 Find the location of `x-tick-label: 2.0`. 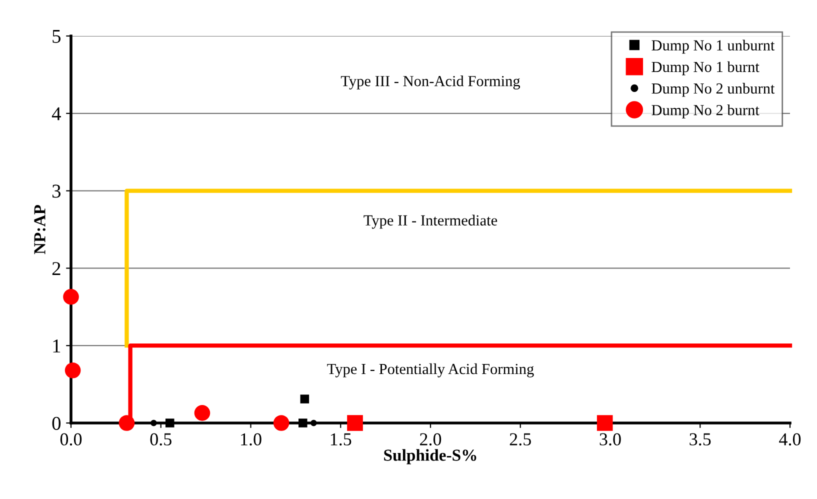

x-tick-label: 2.0 is located at coordinates (431, 439).